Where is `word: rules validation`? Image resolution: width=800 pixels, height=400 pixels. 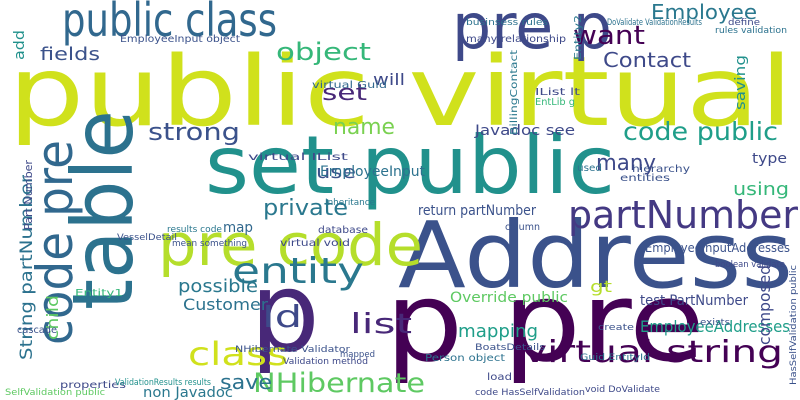
word: rules validation is located at coordinates (751, 31).